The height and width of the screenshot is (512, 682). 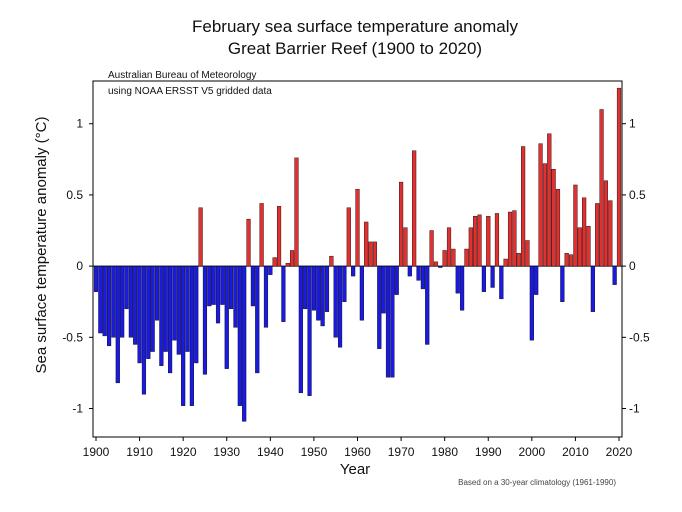 I want to click on y-tick-label-right: -1, so click(x=634, y=409).